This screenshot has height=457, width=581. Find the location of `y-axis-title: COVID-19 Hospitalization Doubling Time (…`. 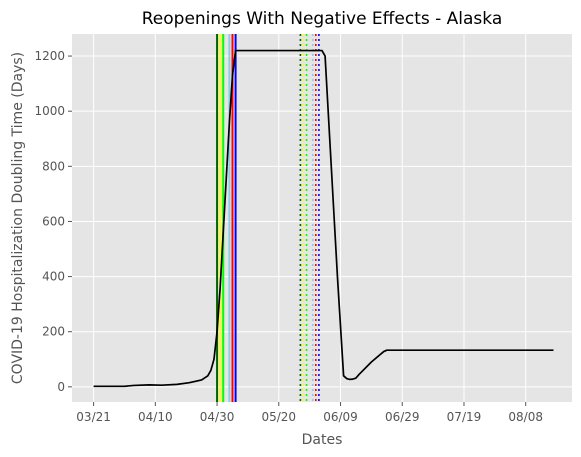

y-axis-title: COVID-19 Hospitalization Doubling Time (… is located at coordinates (18, 218).